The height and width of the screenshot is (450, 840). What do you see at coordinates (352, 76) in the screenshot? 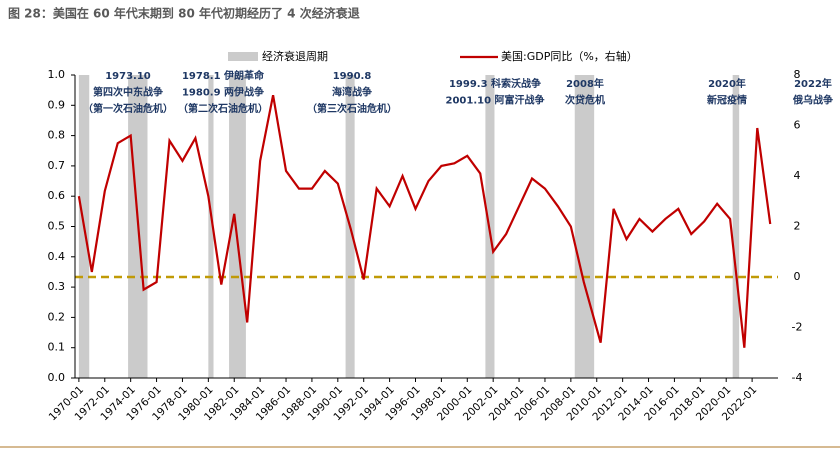
I see `annotation: 1990.8` at bounding box center [352, 76].